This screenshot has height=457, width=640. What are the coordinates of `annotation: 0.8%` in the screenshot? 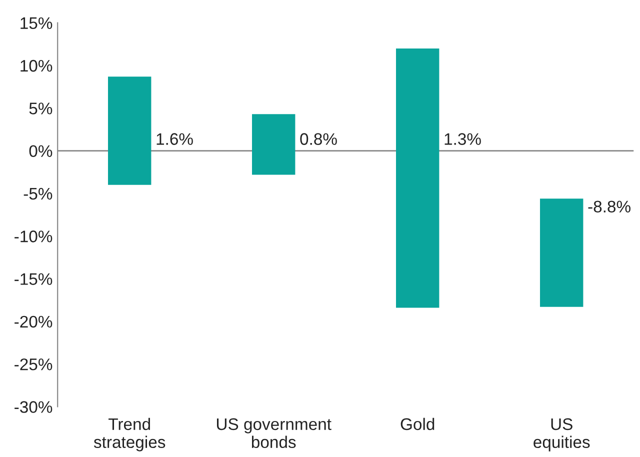 It's located at (318, 139).